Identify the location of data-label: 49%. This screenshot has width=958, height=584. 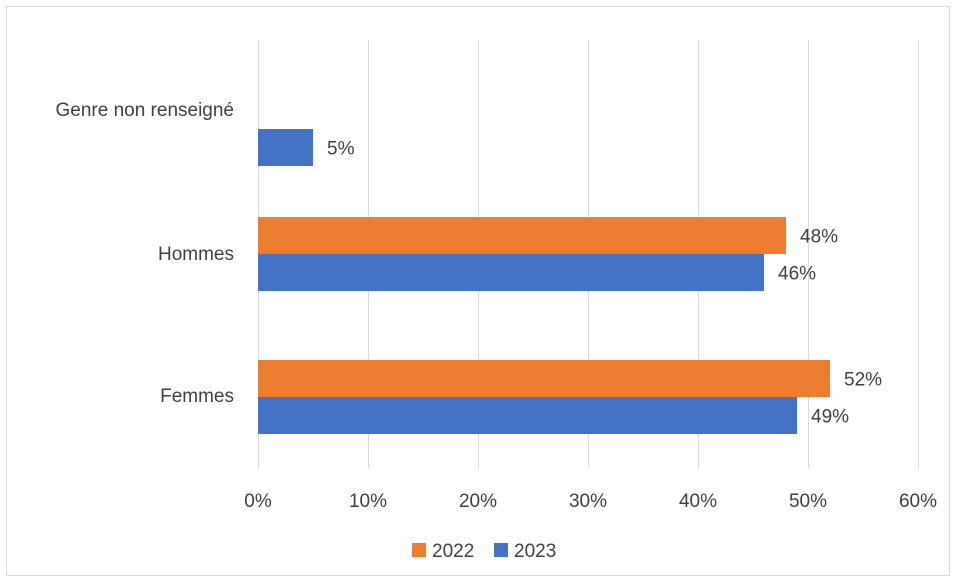
(830, 417).